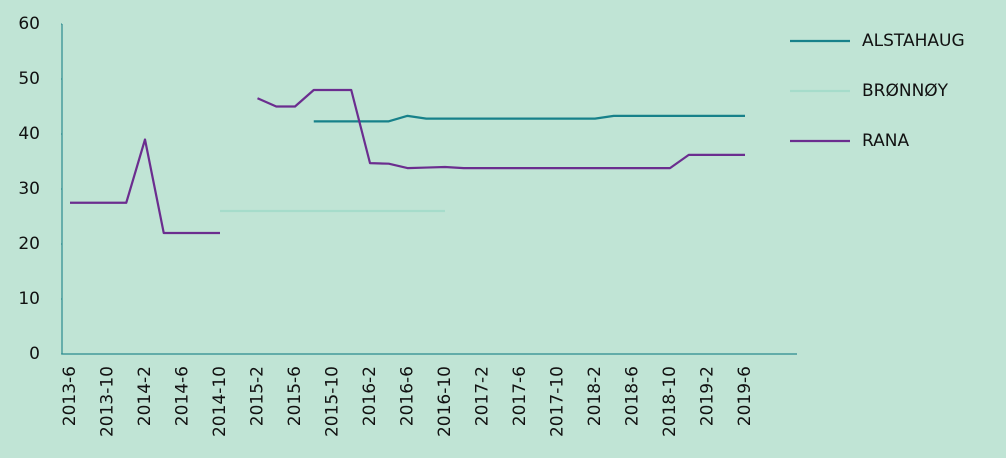 The height and width of the screenshot is (458, 1006). I want to click on legend-label: ALSTAHAUG, so click(913, 41).